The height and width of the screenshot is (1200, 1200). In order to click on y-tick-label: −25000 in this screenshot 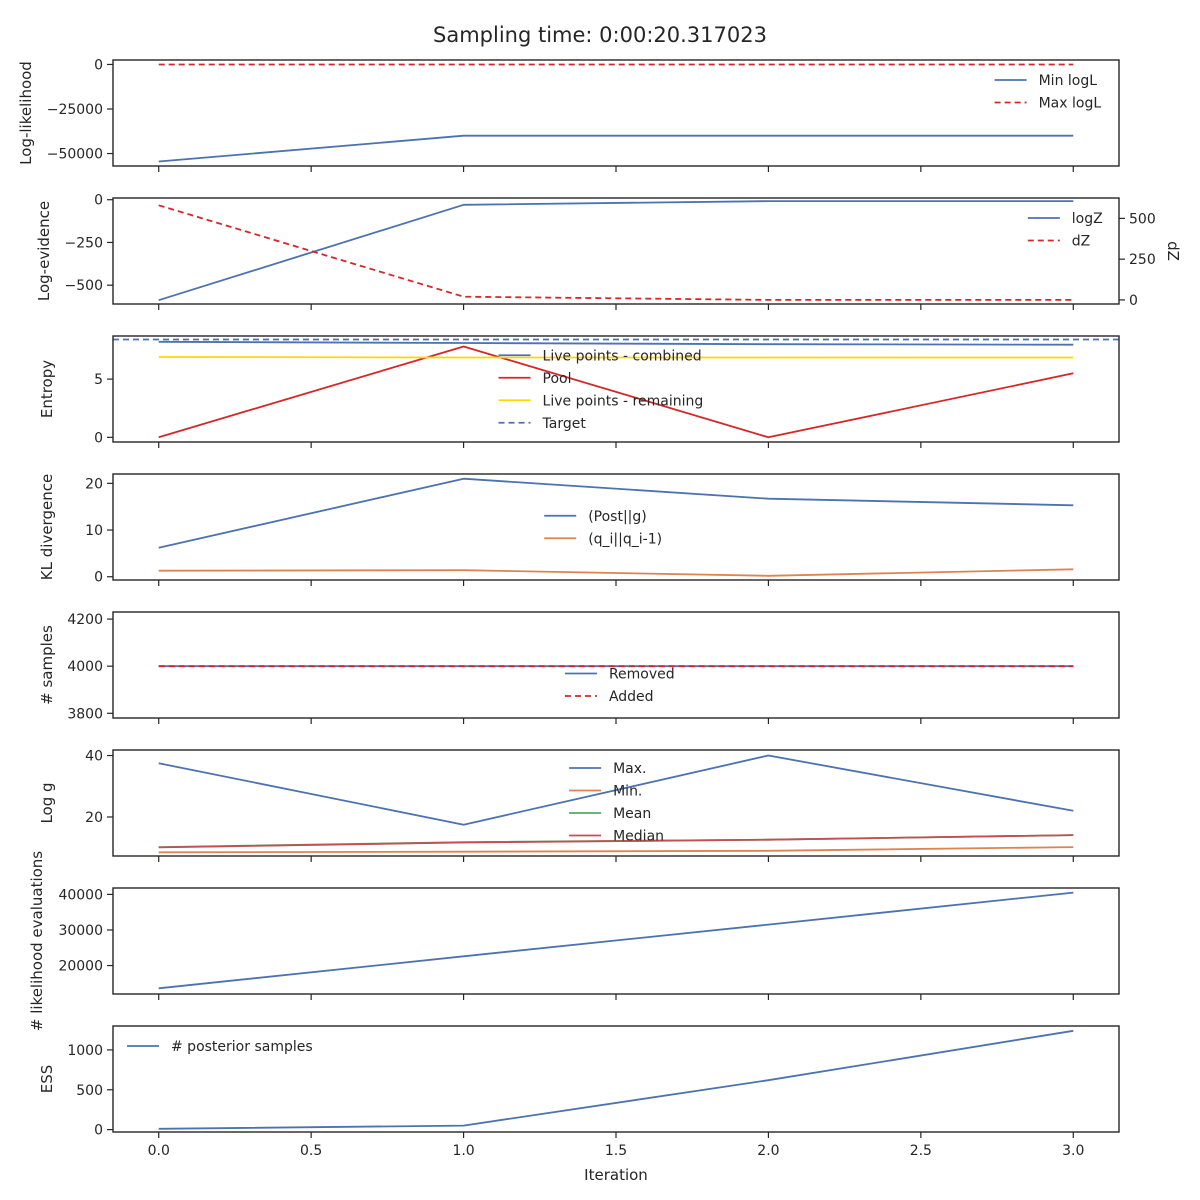, I will do `click(75, 110)`.